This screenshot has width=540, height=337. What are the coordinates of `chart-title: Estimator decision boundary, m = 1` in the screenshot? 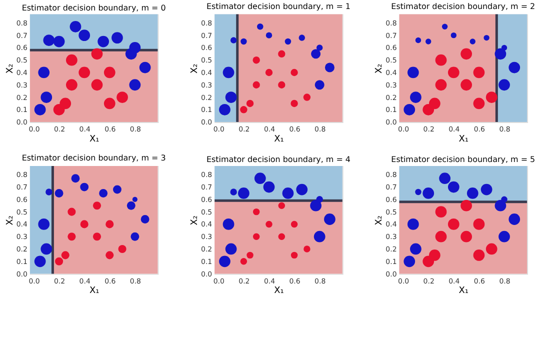 It's located at (278, 7).